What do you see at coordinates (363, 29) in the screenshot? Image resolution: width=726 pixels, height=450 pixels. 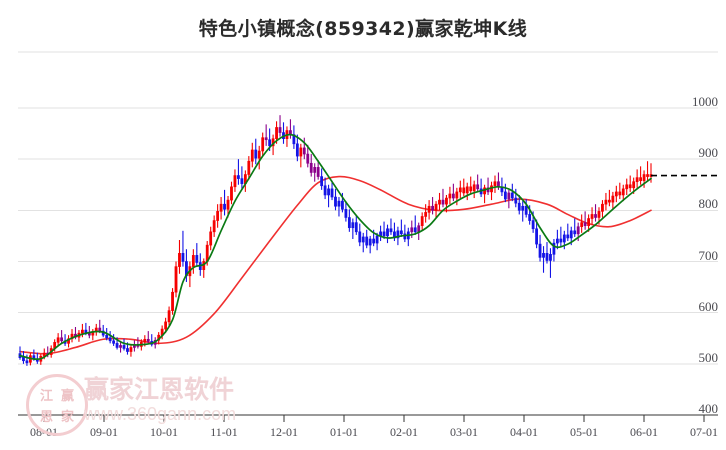 I see `page-title: 特色小镇概念(859342)赢家乾坤K线` at bounding box center [363, 29].